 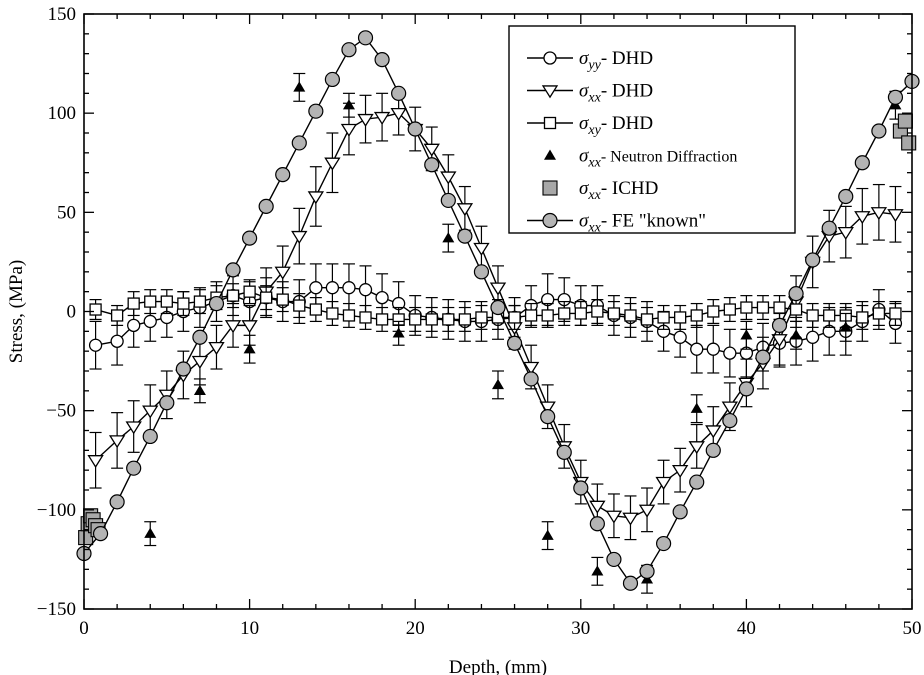 I want to click on legend-box, so click(x=652, y=129).